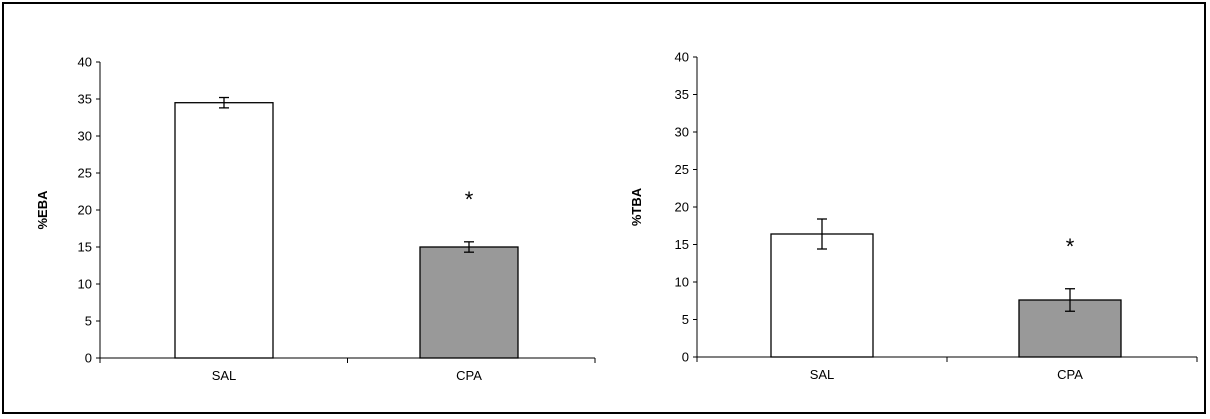  What do you see at coordinates (224, 375) in the screenshot?
I see `chart-0-x-tick-label: SAL` at bounding box center [224, 375].